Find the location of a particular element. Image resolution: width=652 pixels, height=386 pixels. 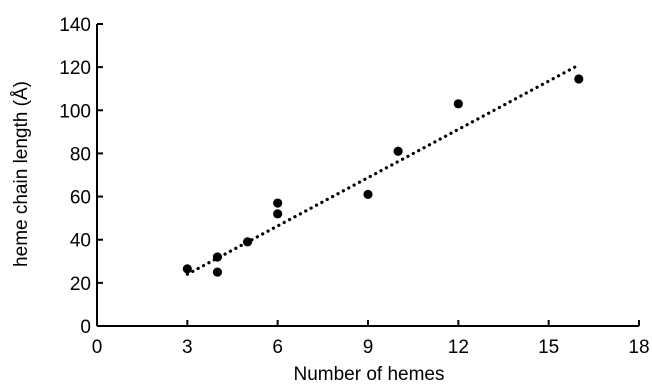

y-axis-title: heme chain length (Å) is located at coordinates (21, 174).